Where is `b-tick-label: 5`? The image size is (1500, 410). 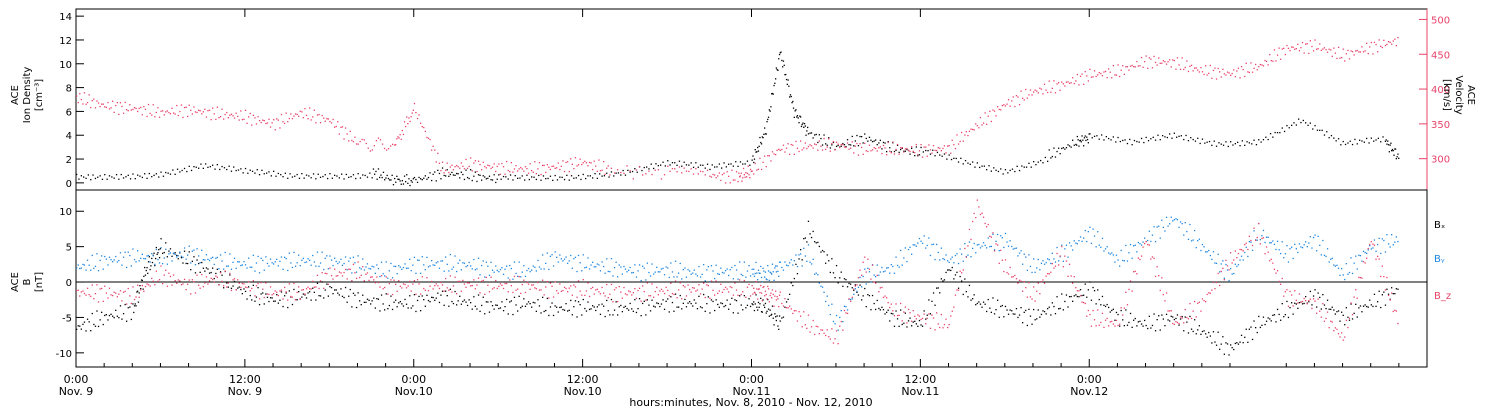
b-tick-label: 5 is located at coordinates (69, 248).